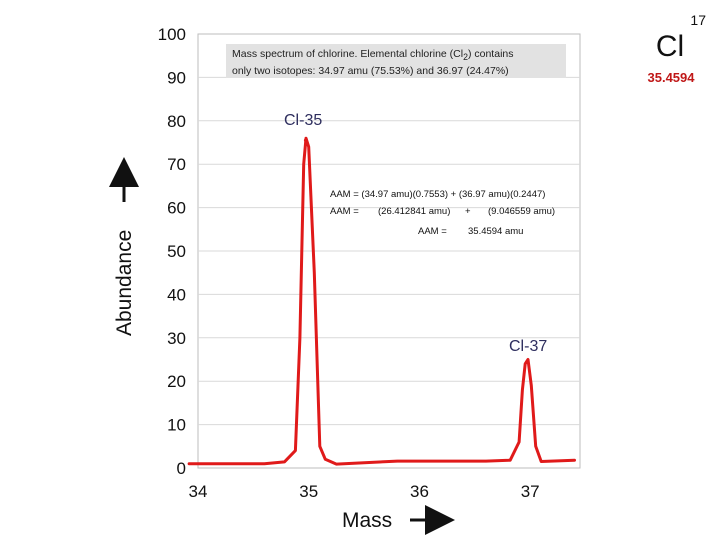  I want to click on x-tick-label: 36, so click(419, 491).